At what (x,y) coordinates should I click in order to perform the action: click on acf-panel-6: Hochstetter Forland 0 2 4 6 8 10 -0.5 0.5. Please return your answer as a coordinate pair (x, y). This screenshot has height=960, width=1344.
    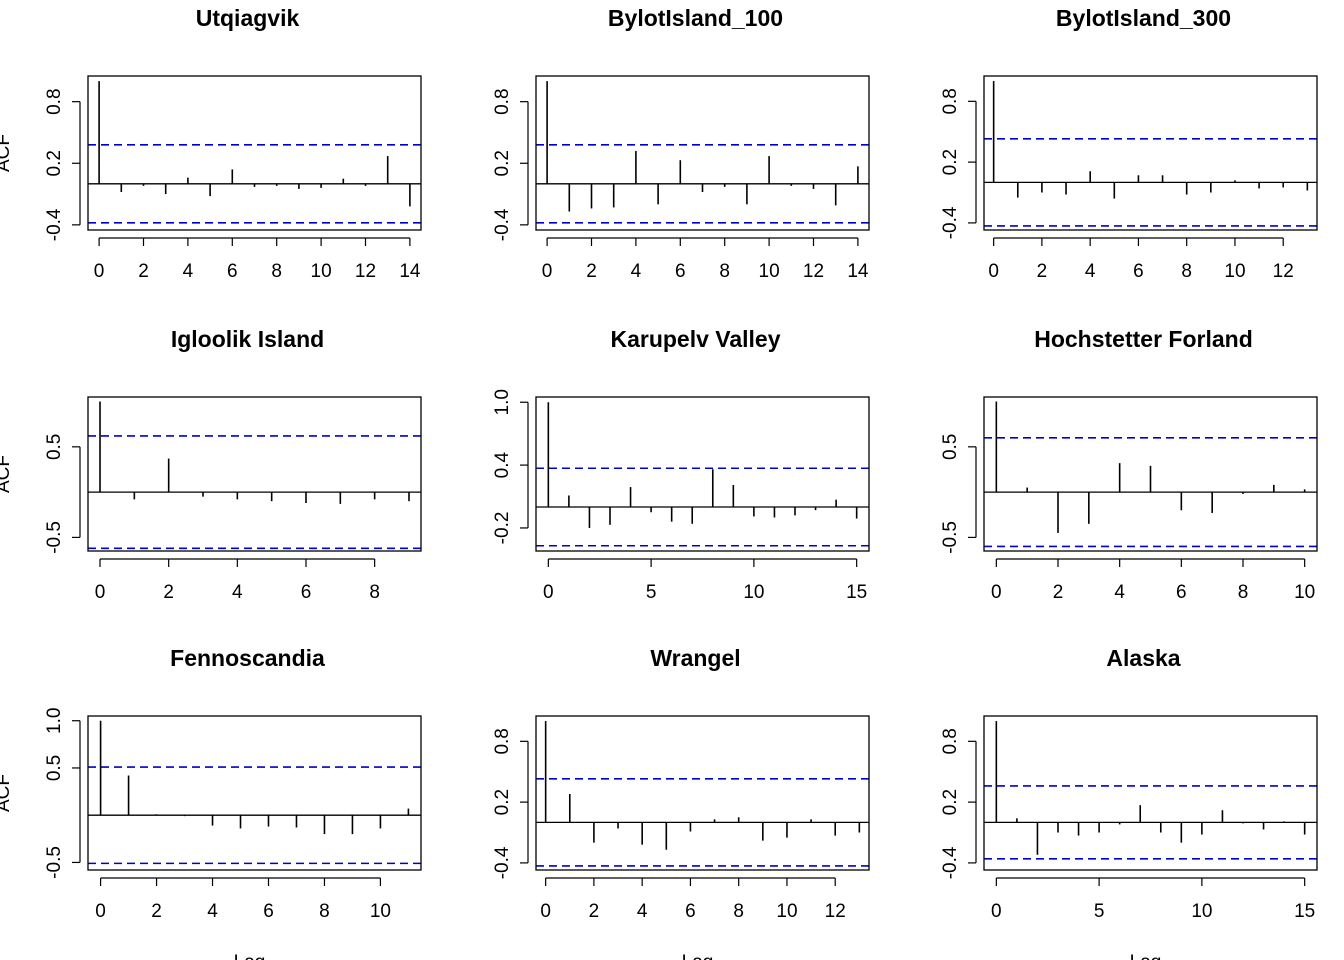
    Looking at the image, I should click on (1129, 464).